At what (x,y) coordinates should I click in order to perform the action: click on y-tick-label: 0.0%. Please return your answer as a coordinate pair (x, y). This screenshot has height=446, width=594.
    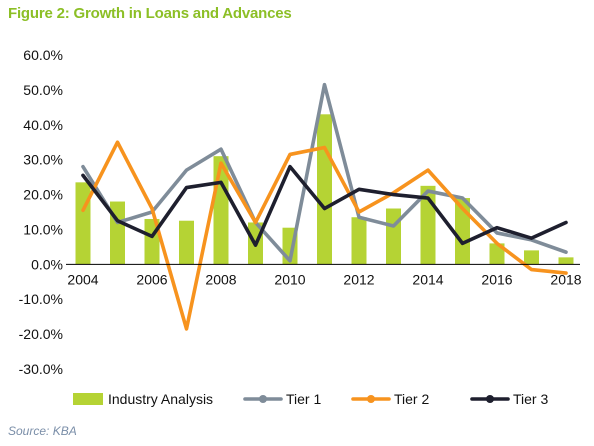
    Looking at the image, I should click on (47, 264).